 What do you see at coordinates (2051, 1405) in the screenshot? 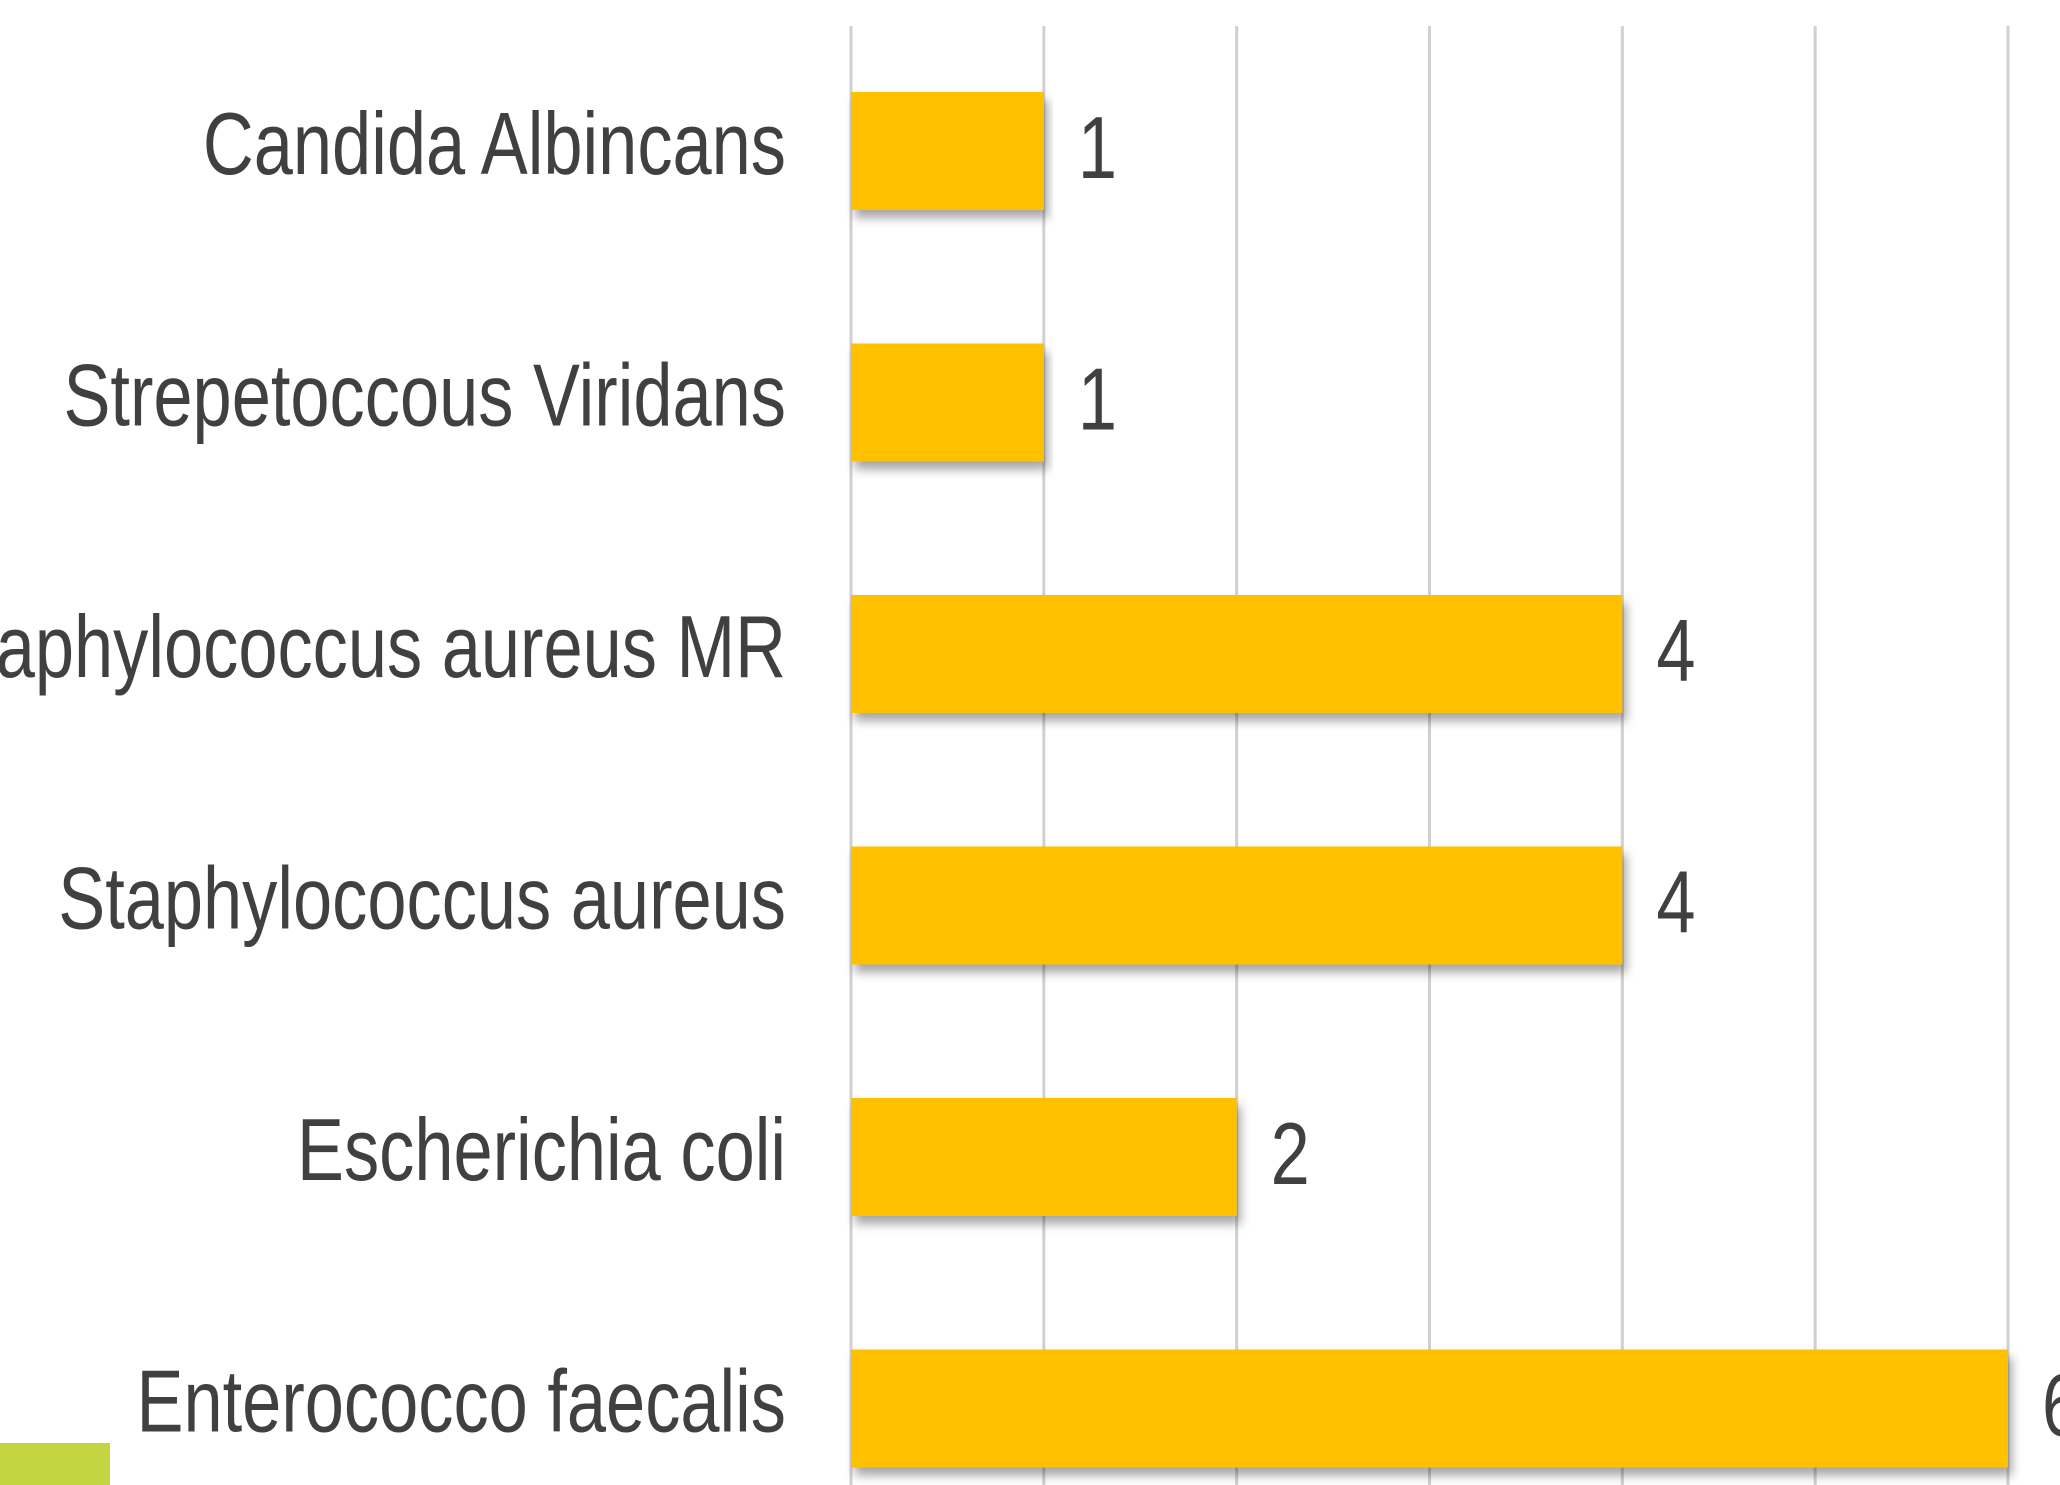
I see `value-label: 6` at bounding box center [2051, 1405].